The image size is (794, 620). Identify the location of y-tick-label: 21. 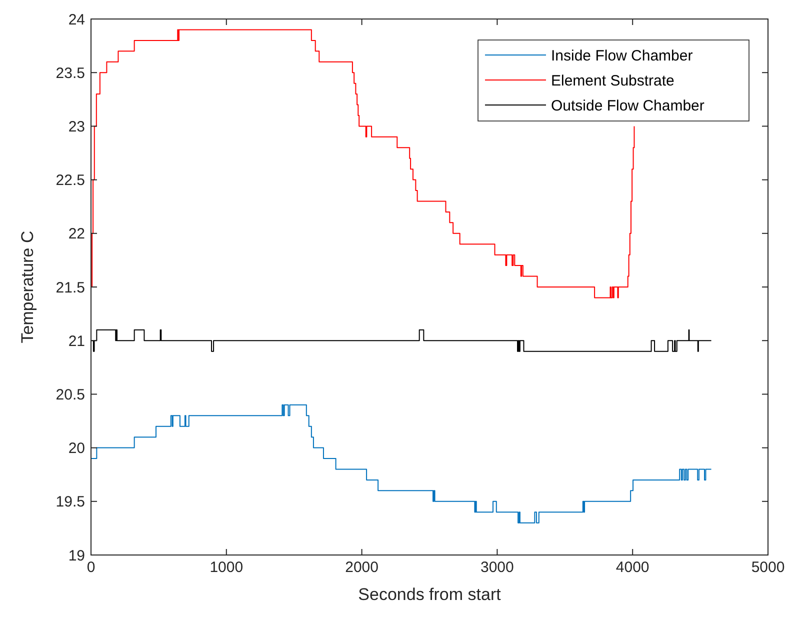
(76, 341).